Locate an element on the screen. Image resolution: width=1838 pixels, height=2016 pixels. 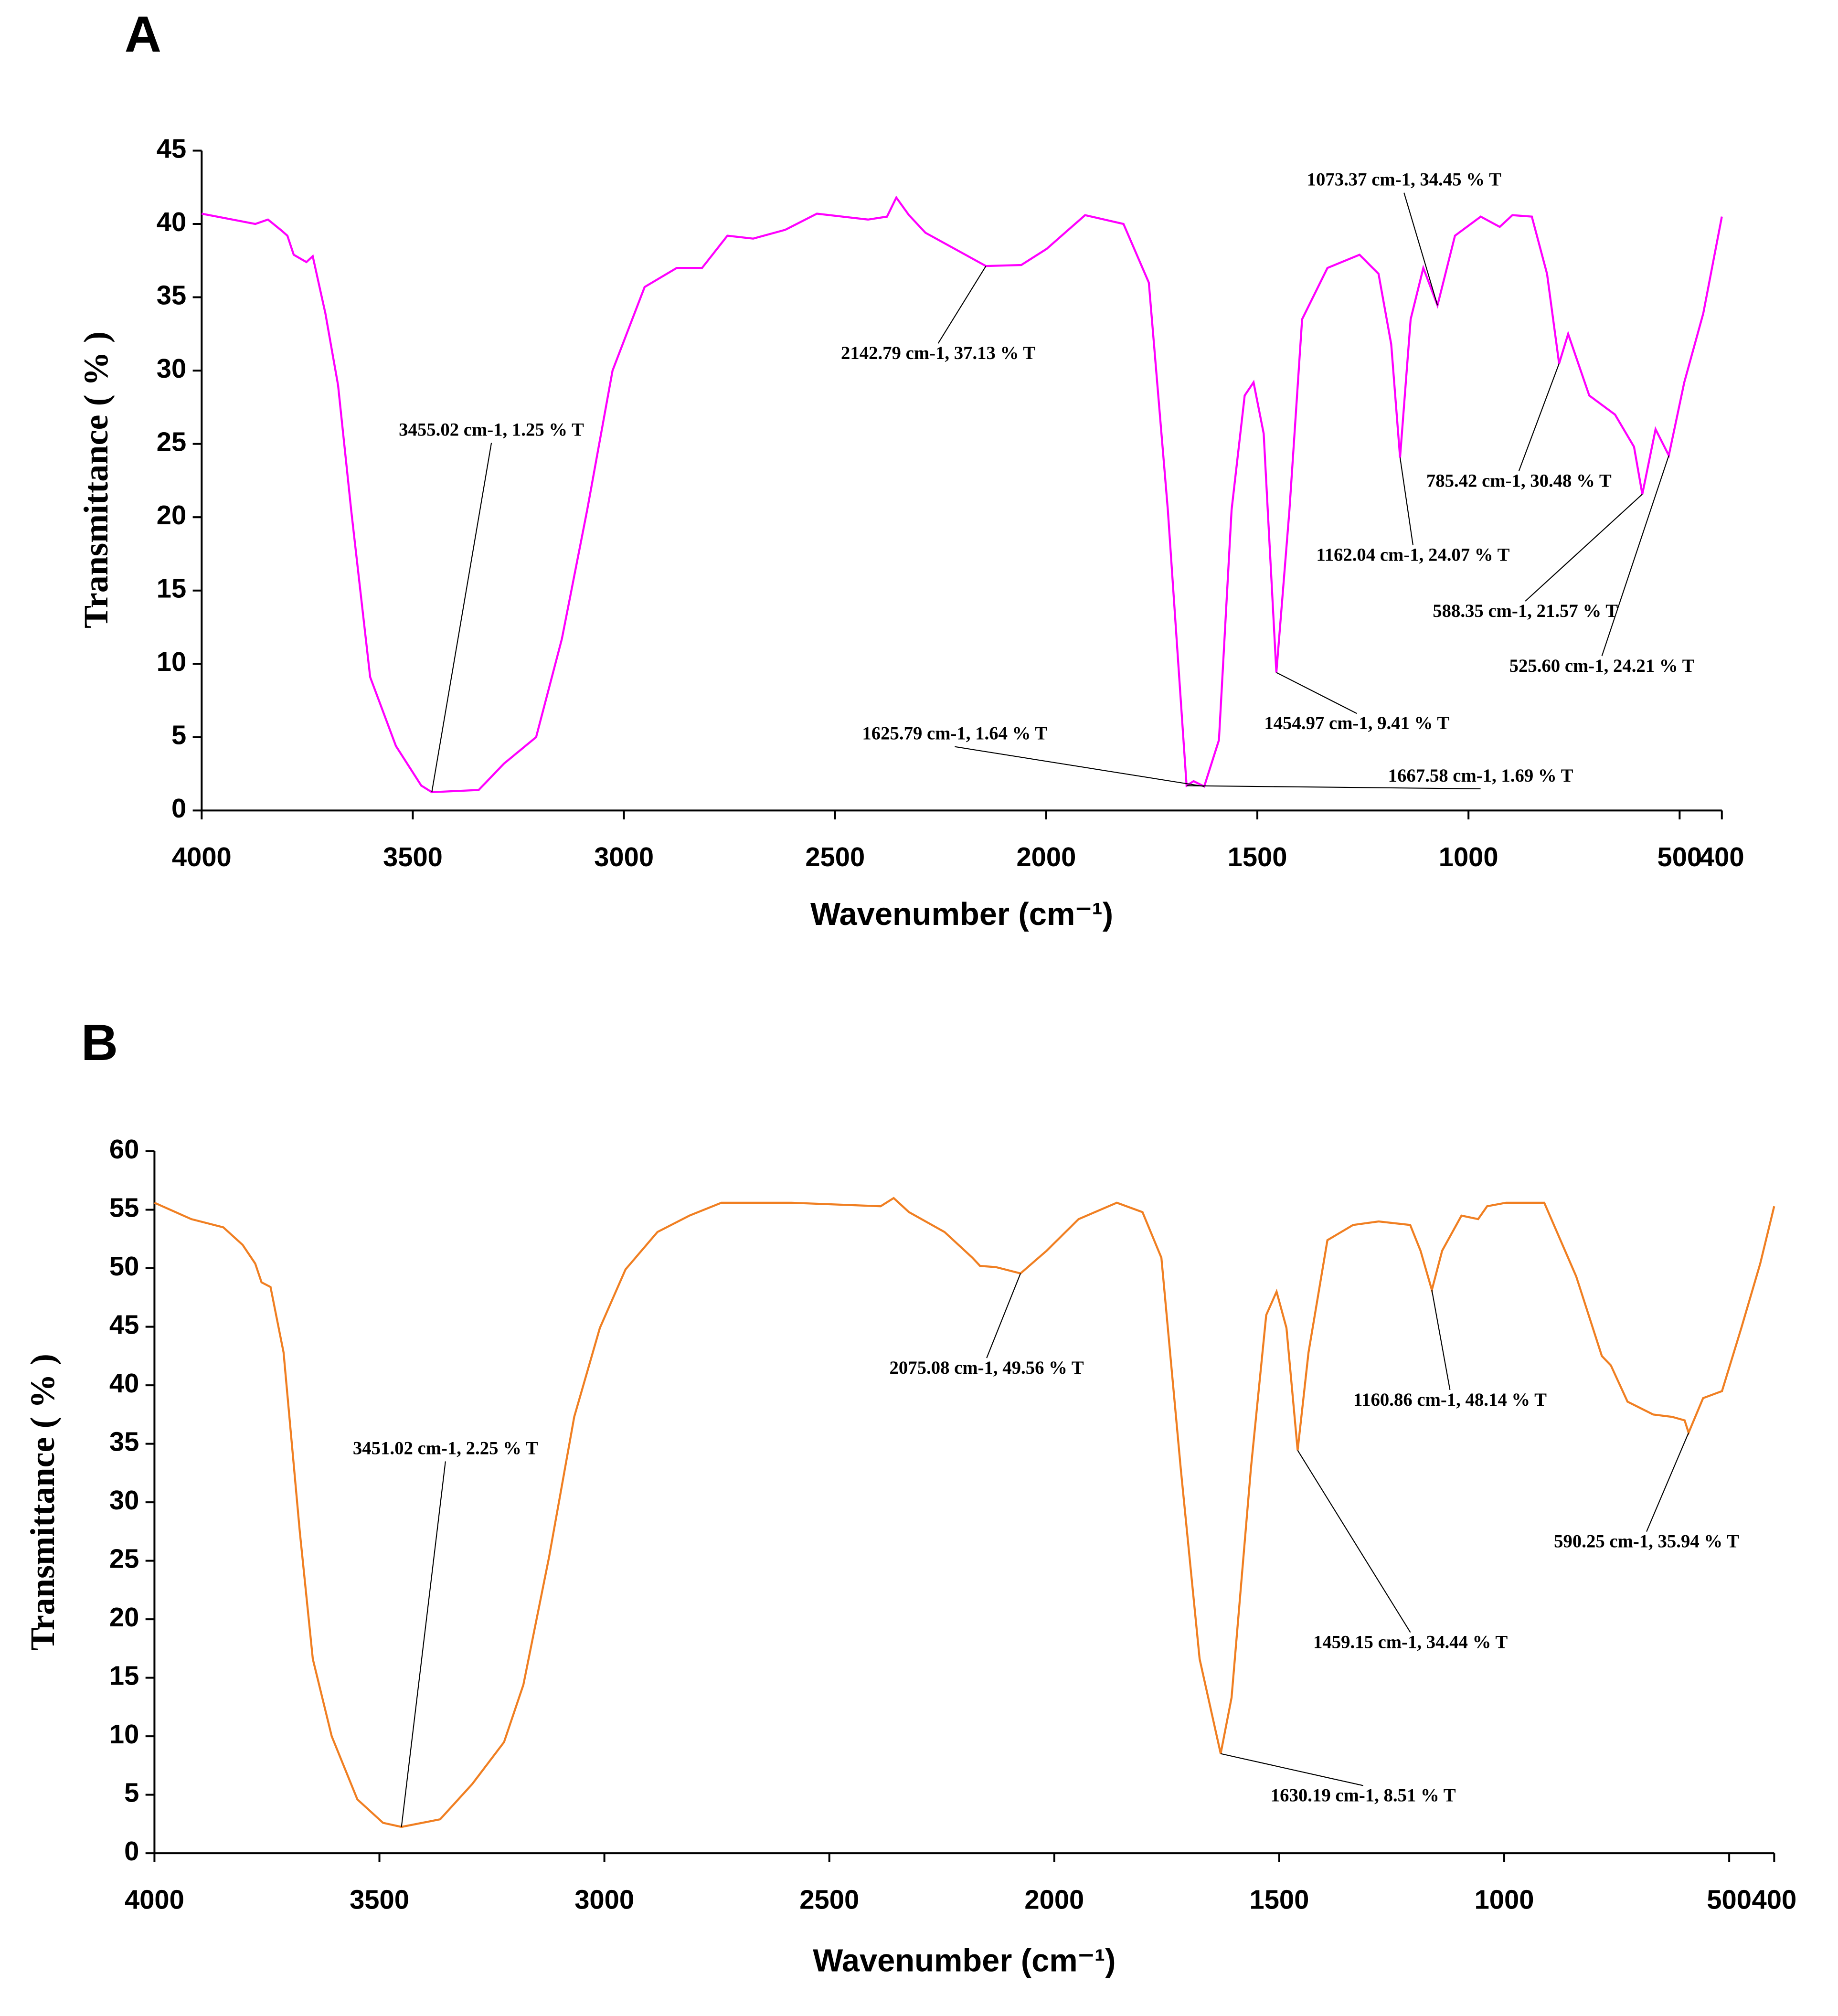
y-tick-label: 60 is located at coordinates (124, 1149).